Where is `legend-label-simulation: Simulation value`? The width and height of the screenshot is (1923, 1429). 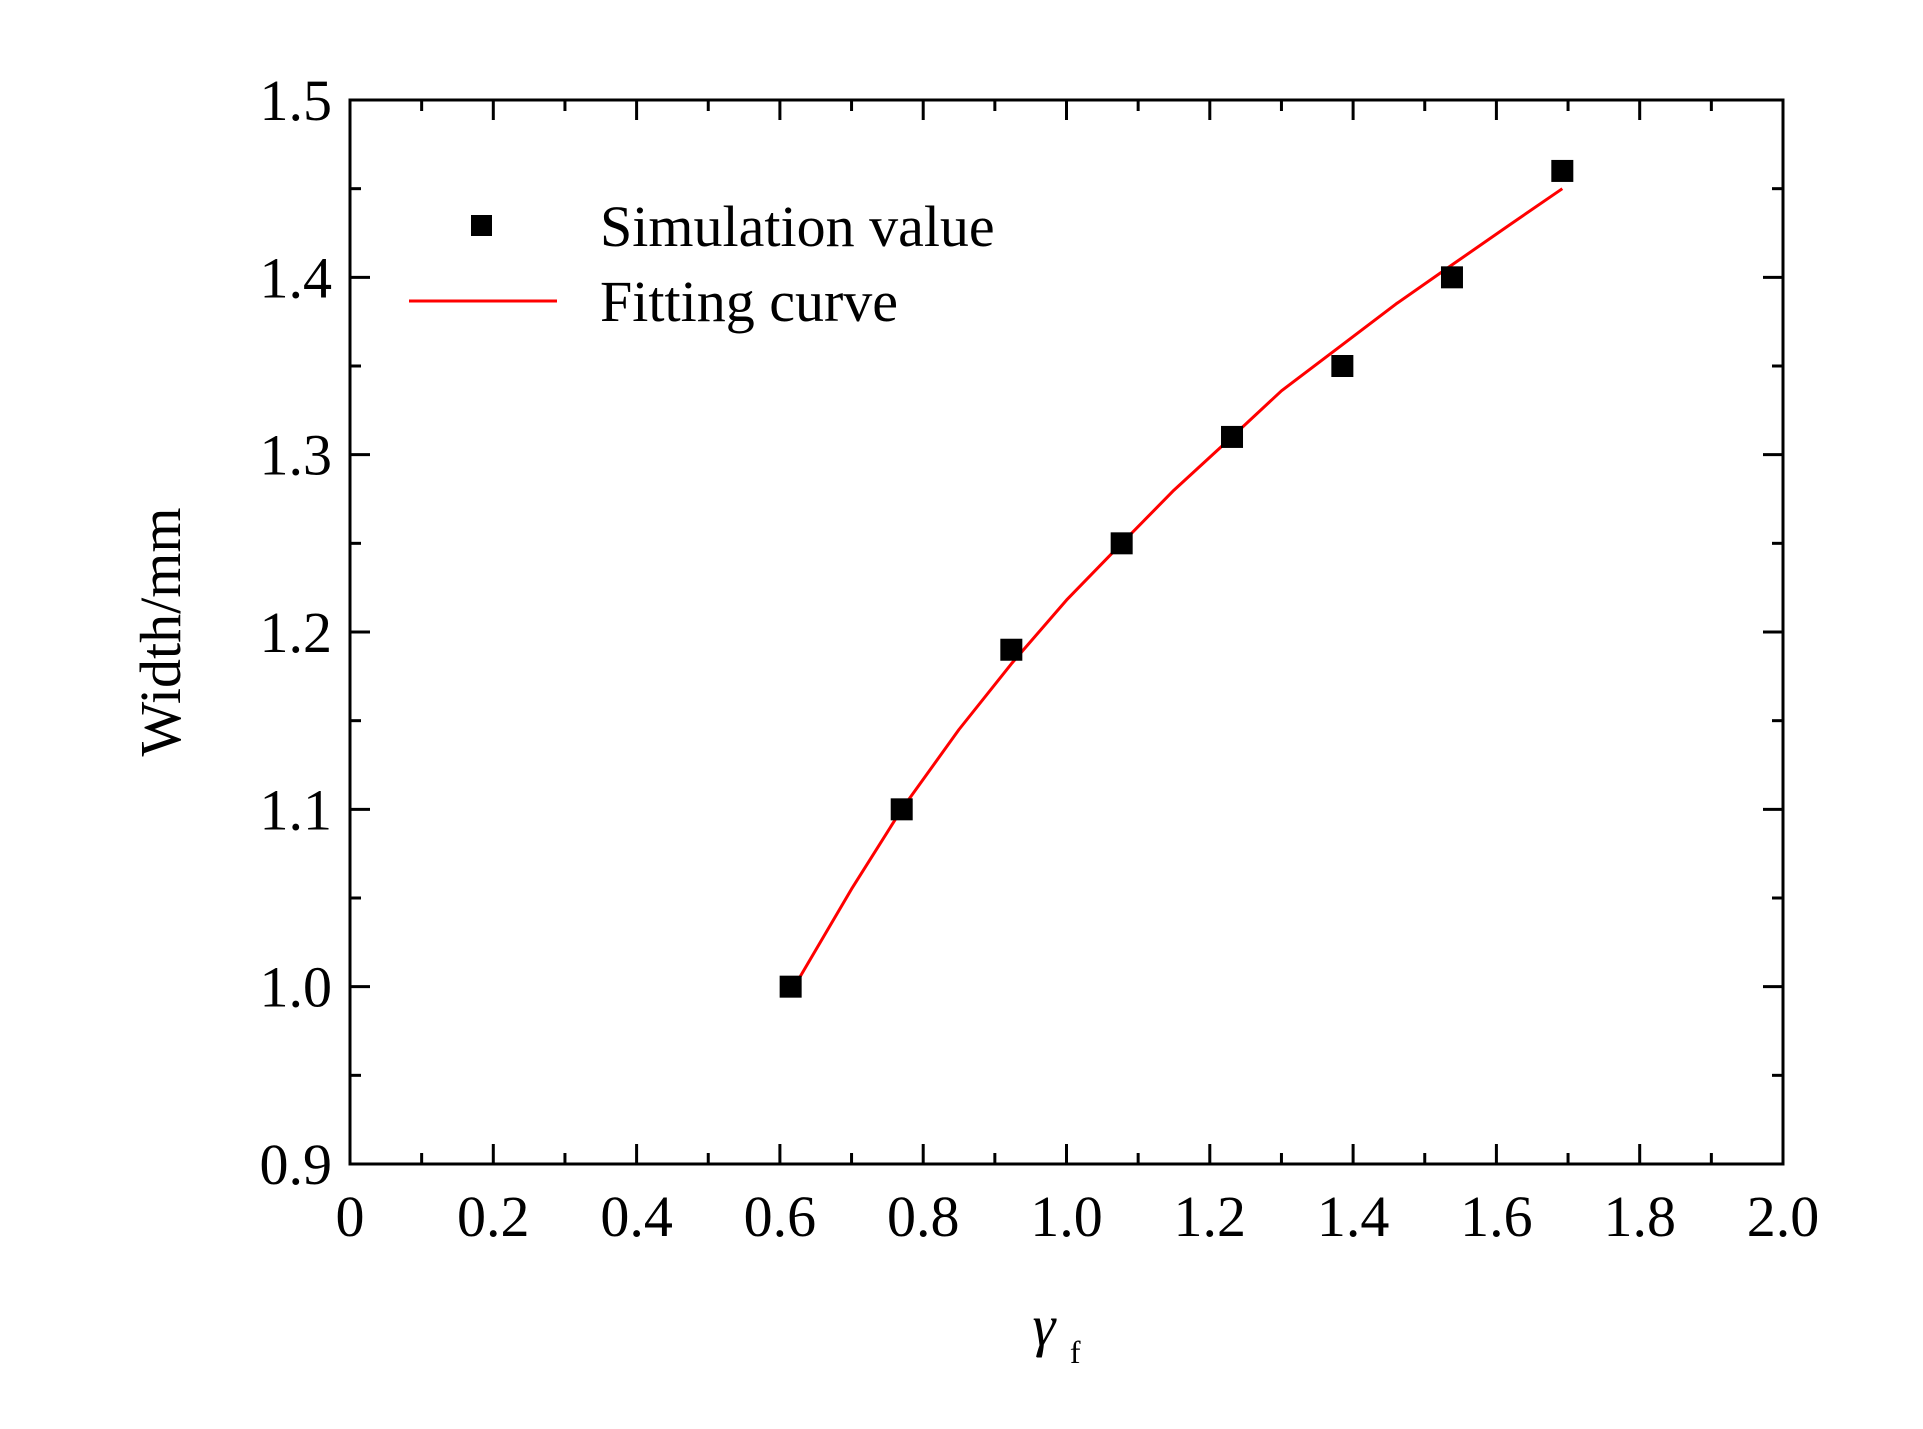
legend-label-simulation: Simulation value is located at coordinates (797, 226).